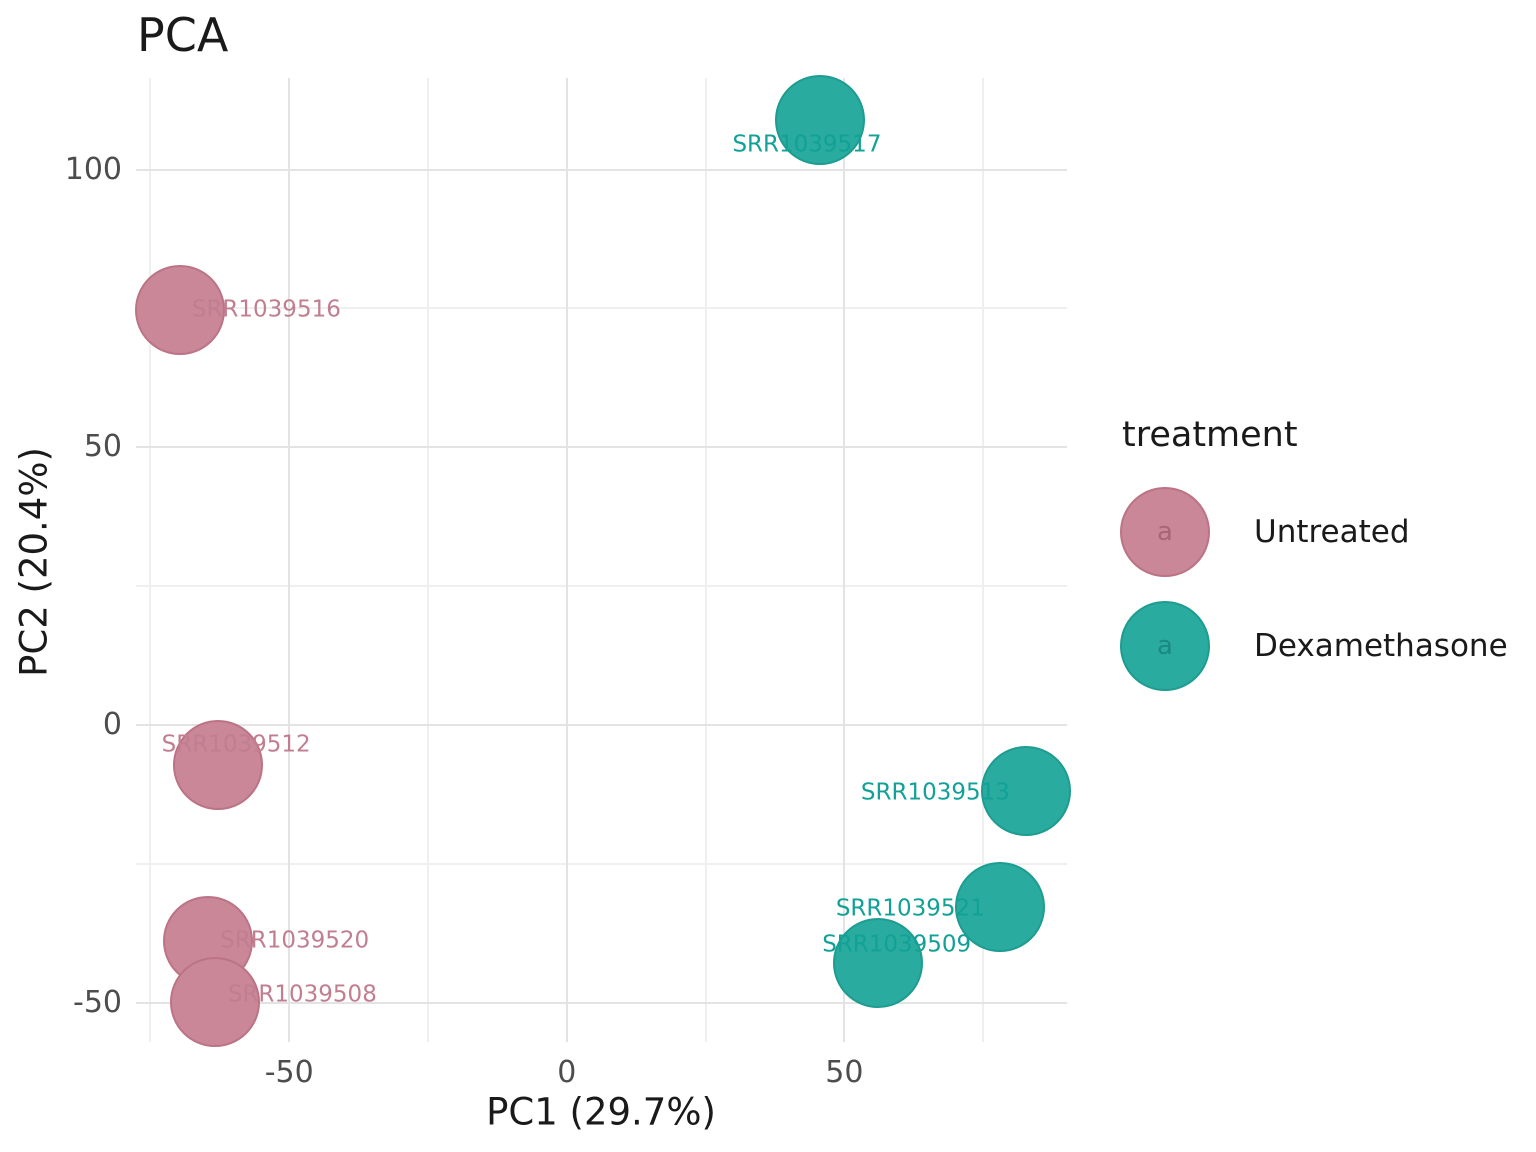  I want to click on legend-item-dexamethasone: a Dexamethasone, so click(1314, 646).